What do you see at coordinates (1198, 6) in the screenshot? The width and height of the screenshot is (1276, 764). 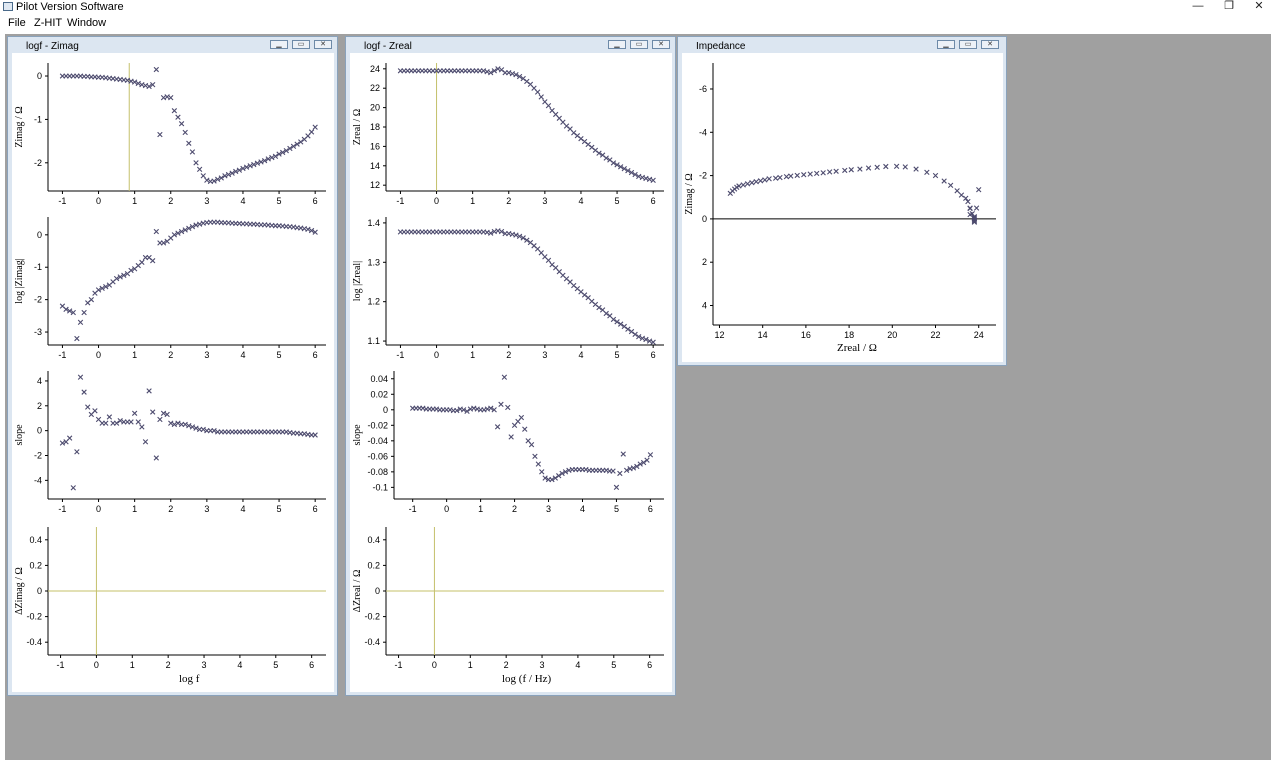 I see `minimize-button: —` at bounding box center [1198, 6].